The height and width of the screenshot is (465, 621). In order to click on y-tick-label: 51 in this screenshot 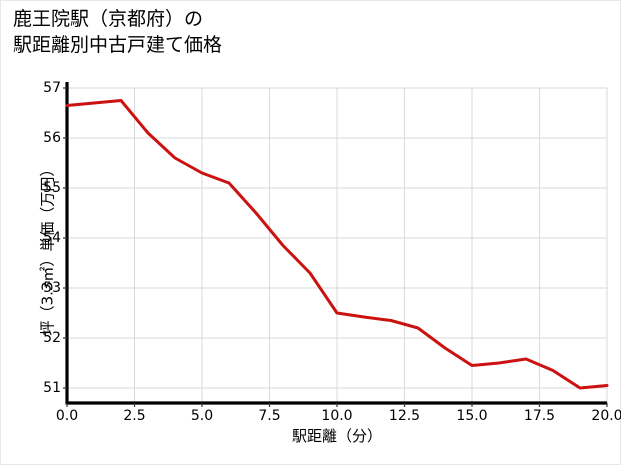, I will do `click(52, 388)`.